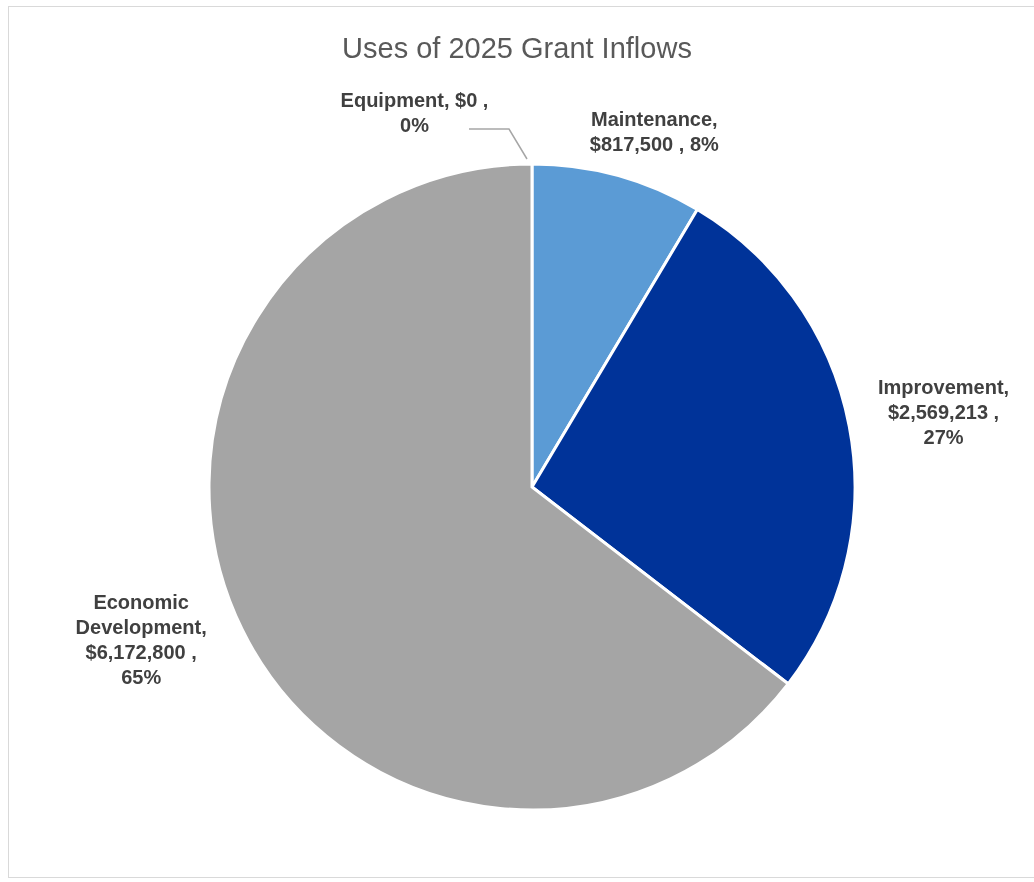 Image resolution: width=1034 pixels, height=882 pixels. Describe the element at coordinates (943, 412) in the screenshot. I see `slice-label: Improvement, $2,569,213 , 27%` at that location.